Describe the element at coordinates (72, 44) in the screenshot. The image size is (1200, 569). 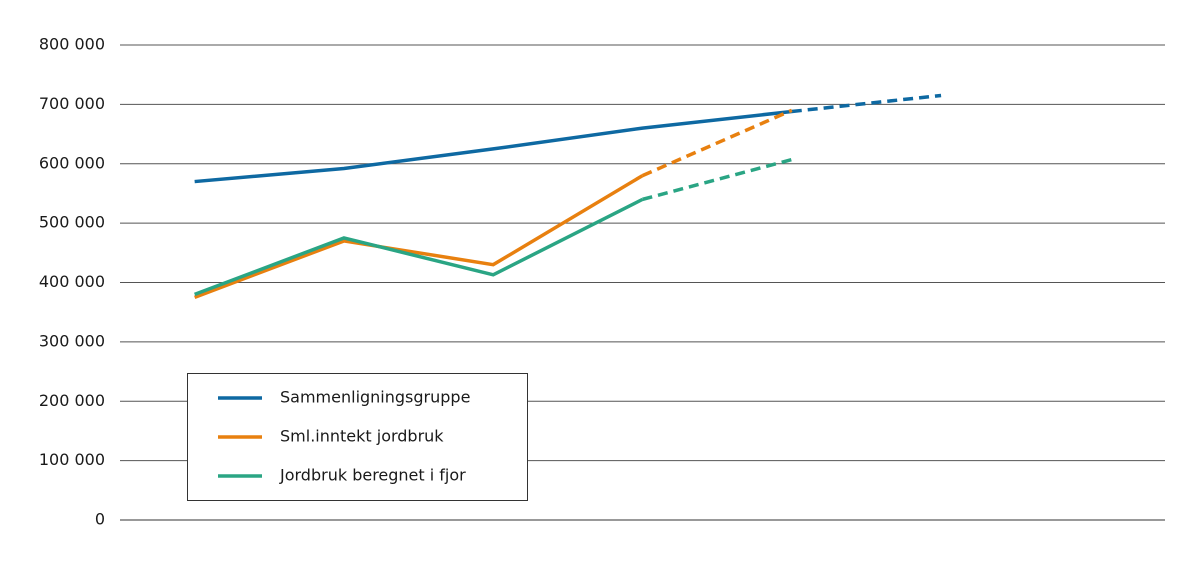
I see `y-tick-label: 800 000` at that location.